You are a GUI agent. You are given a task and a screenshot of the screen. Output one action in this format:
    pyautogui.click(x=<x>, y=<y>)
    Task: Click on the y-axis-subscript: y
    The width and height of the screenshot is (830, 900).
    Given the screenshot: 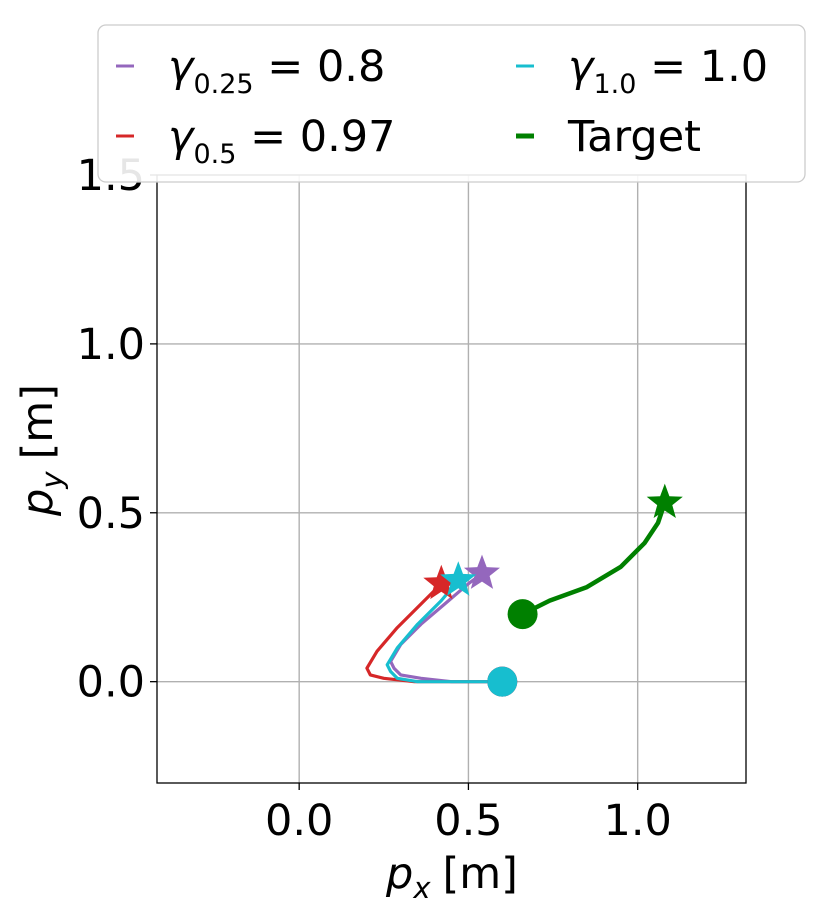 What is the action you would take?
    pyautogui.click(x=52, y=480)
    